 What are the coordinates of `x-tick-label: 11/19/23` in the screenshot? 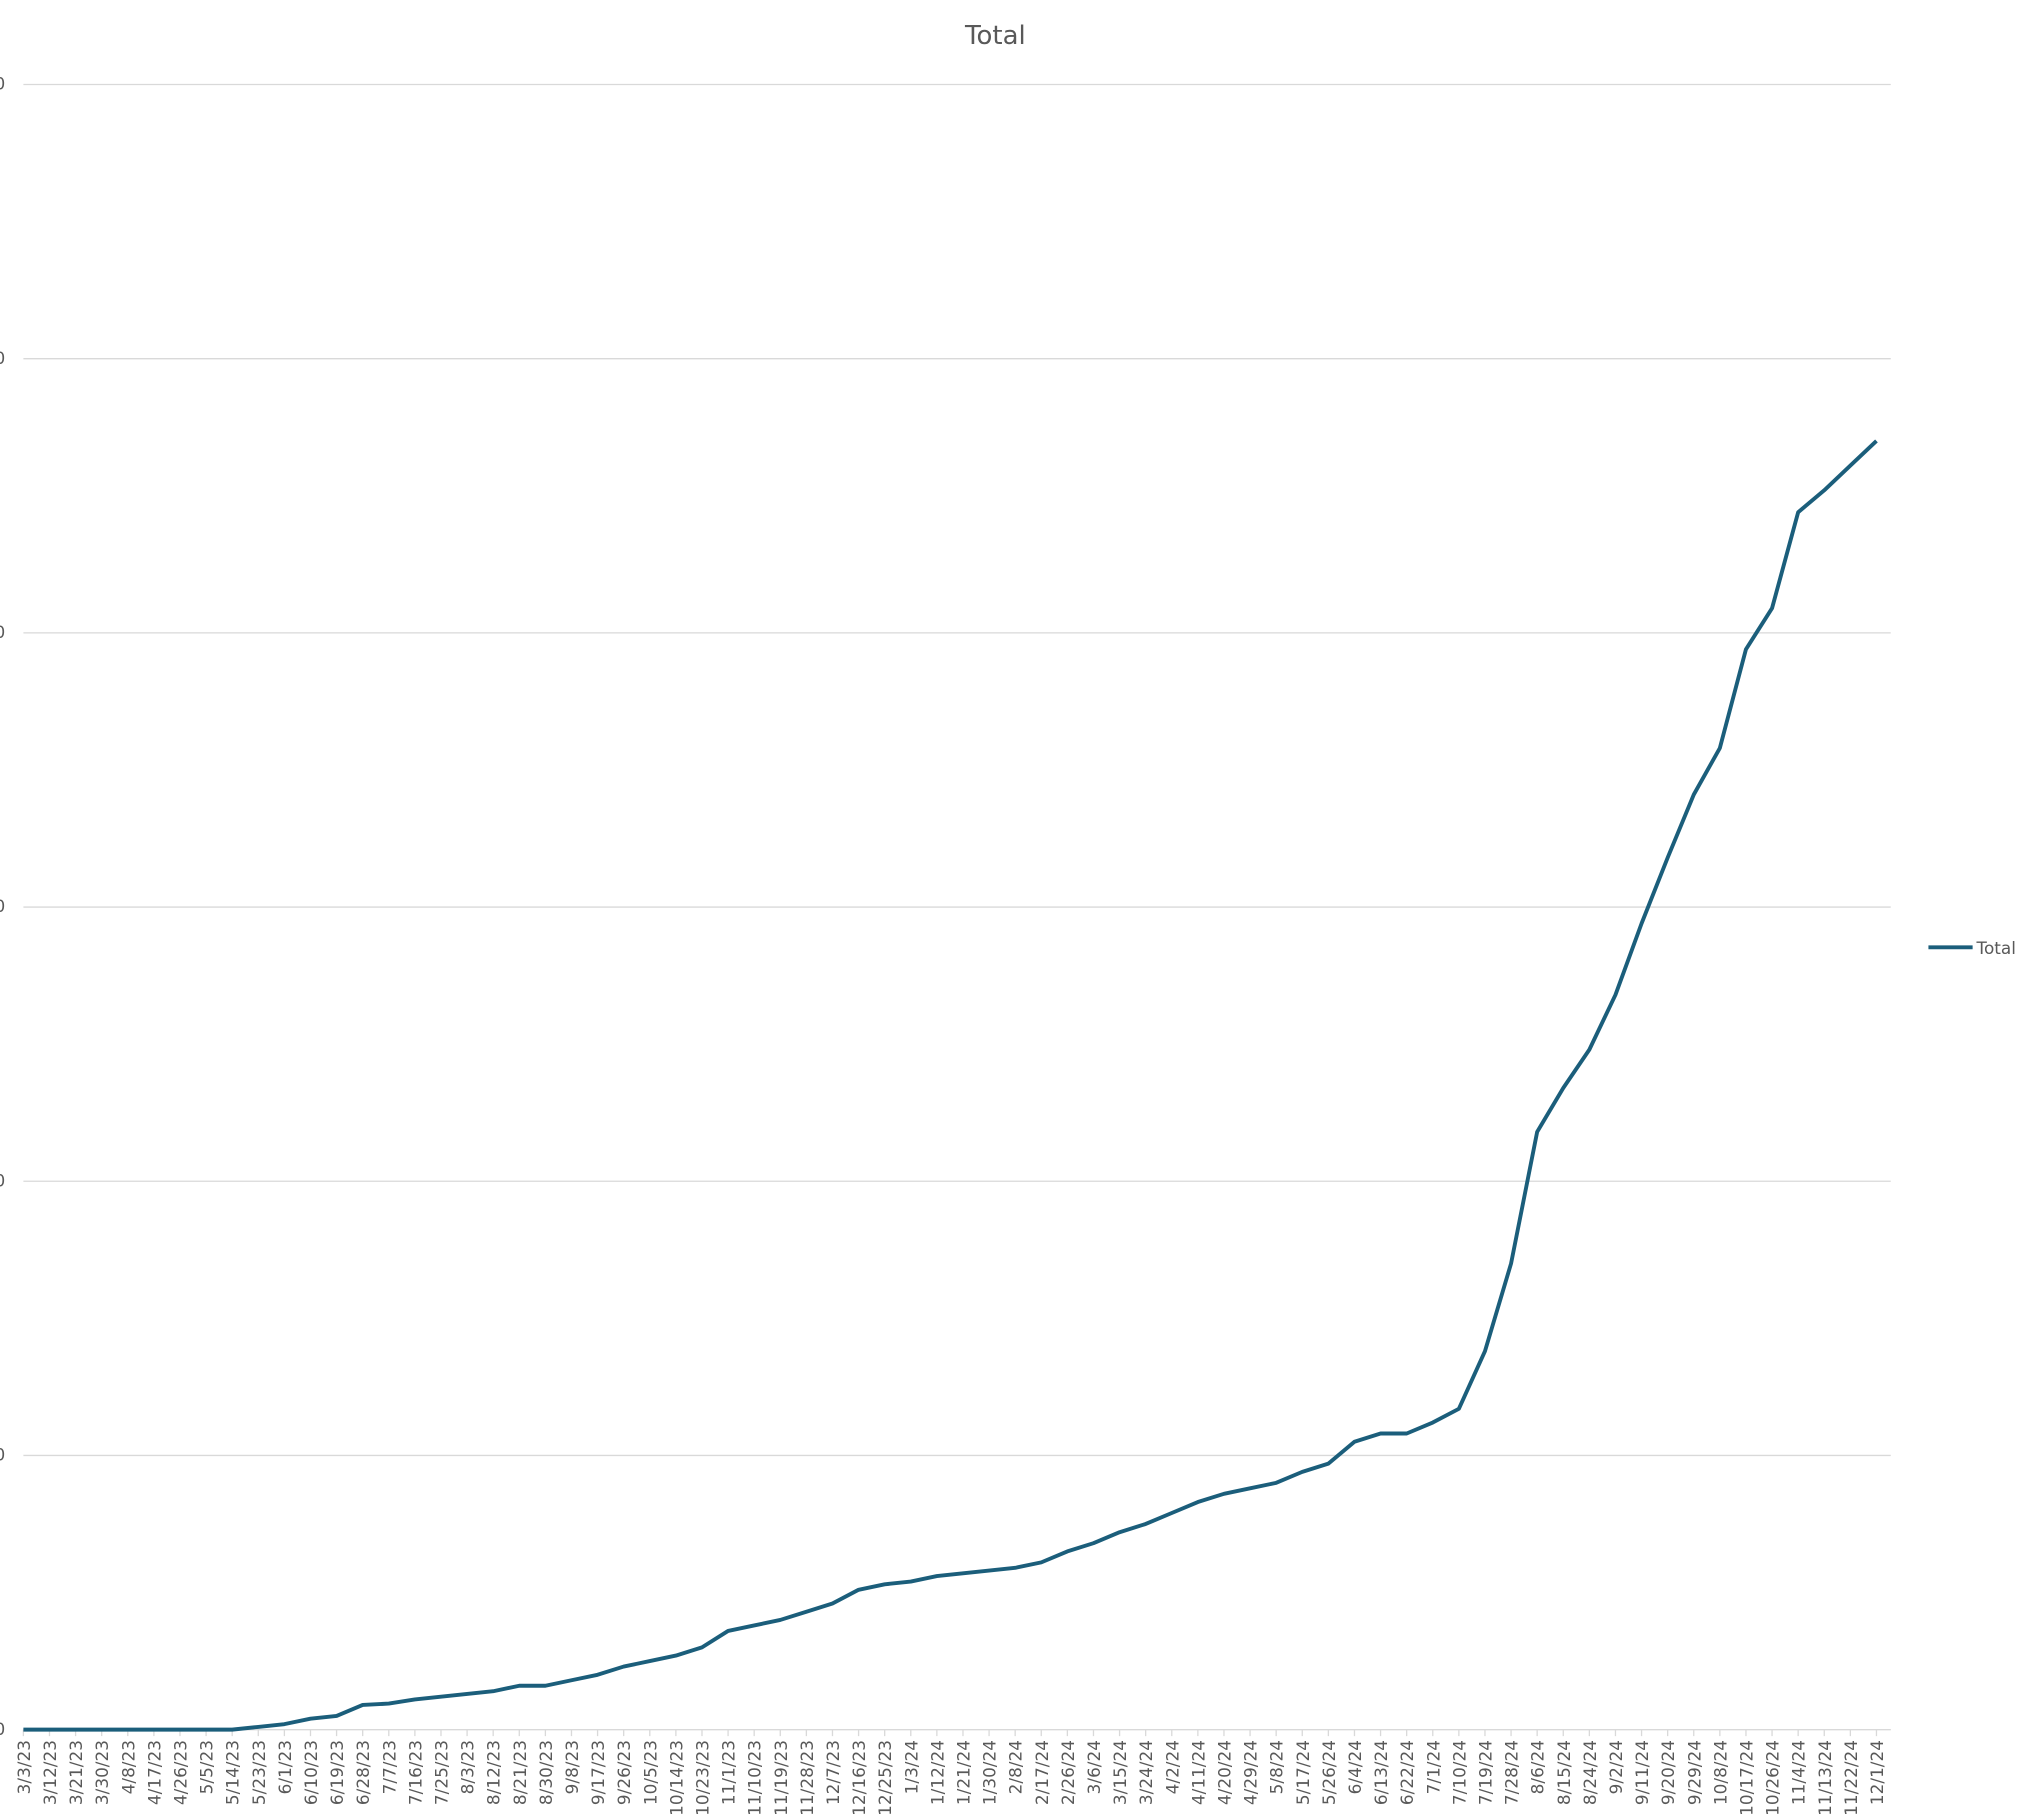 It's located at (781, 1778).